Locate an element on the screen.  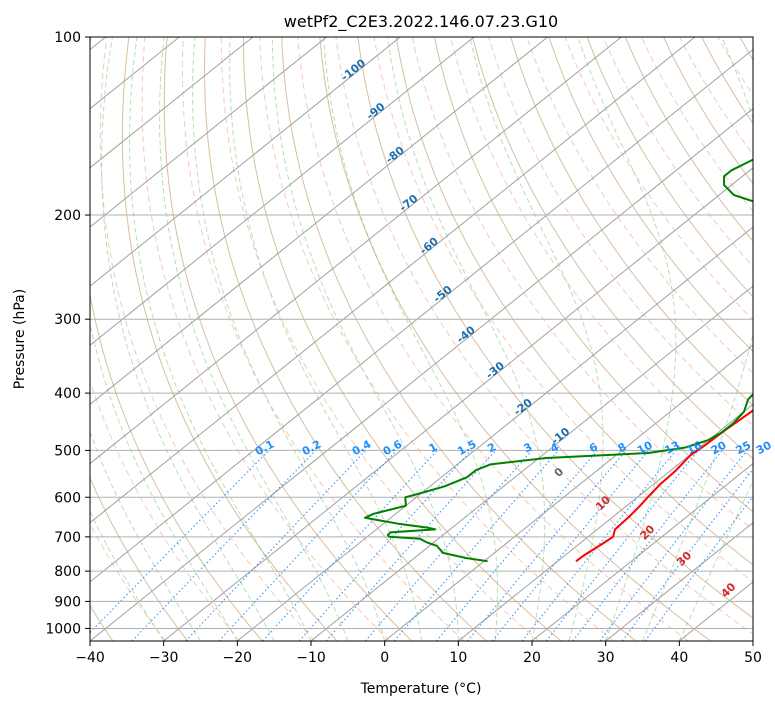
y-tick-label: 300 is located at coordinates (67, 320).